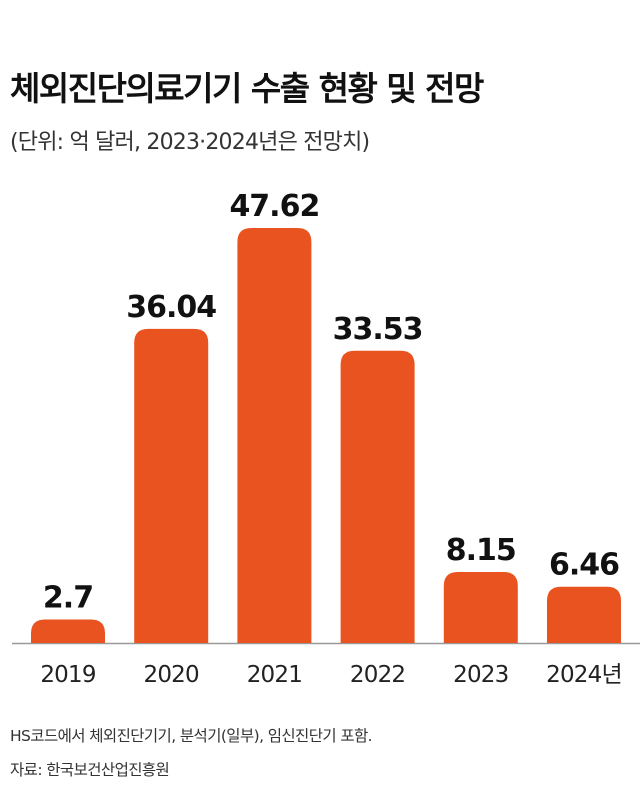  I want to click on data-label: 36.04, so click(171, 307).